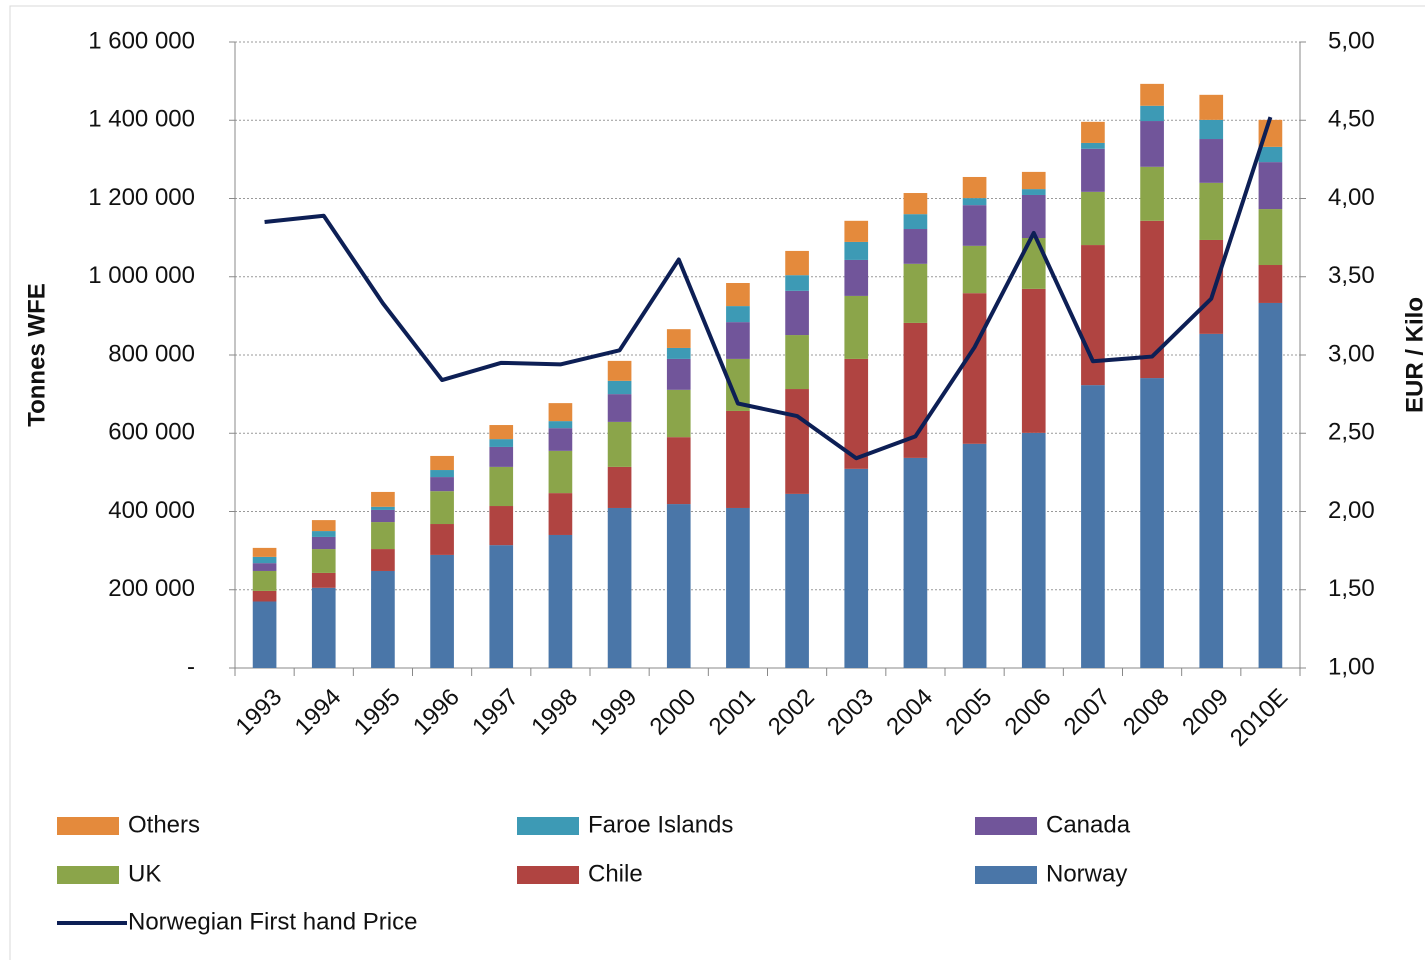  I want to click on x-tick-label: 1997, so click(495, 712).